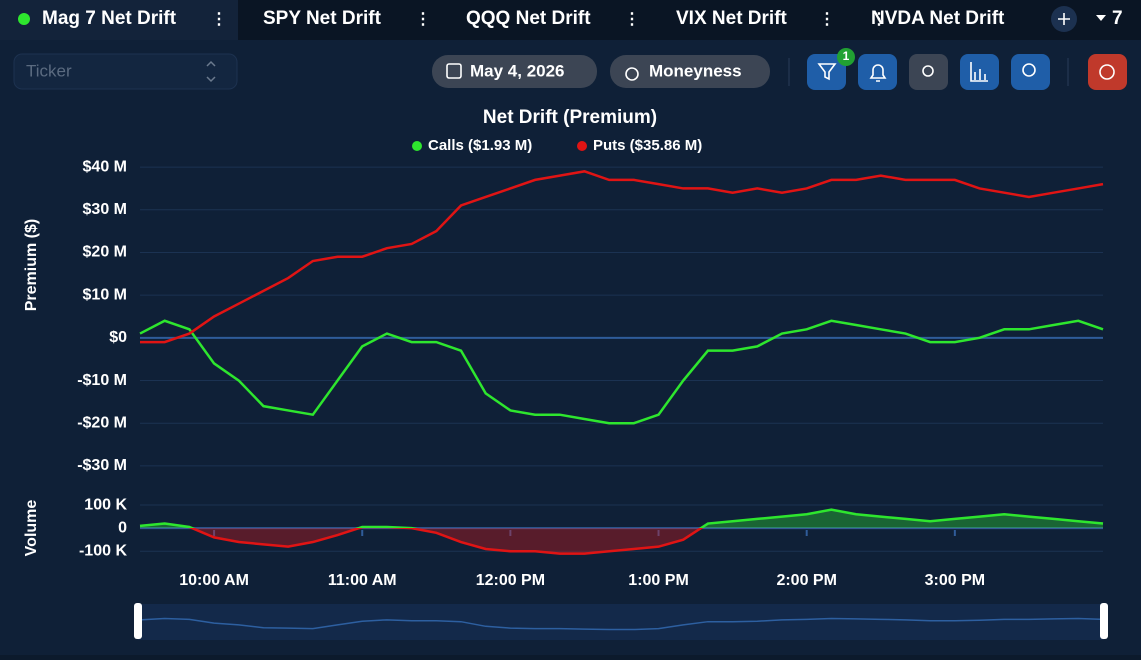  Describe the element at coordinates (49, 70) in the screenshot. I see `ticker-placeholder: Ticker` at that location.